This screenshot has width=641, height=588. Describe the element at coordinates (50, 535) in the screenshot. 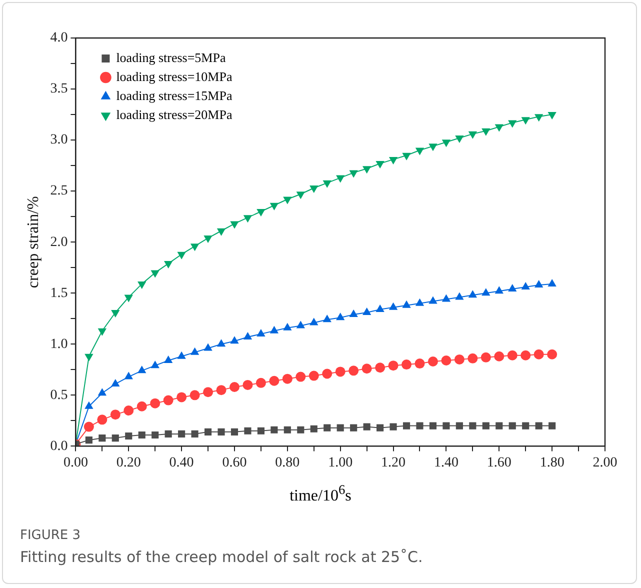

I see `caption: FIGURE 3` at that location.